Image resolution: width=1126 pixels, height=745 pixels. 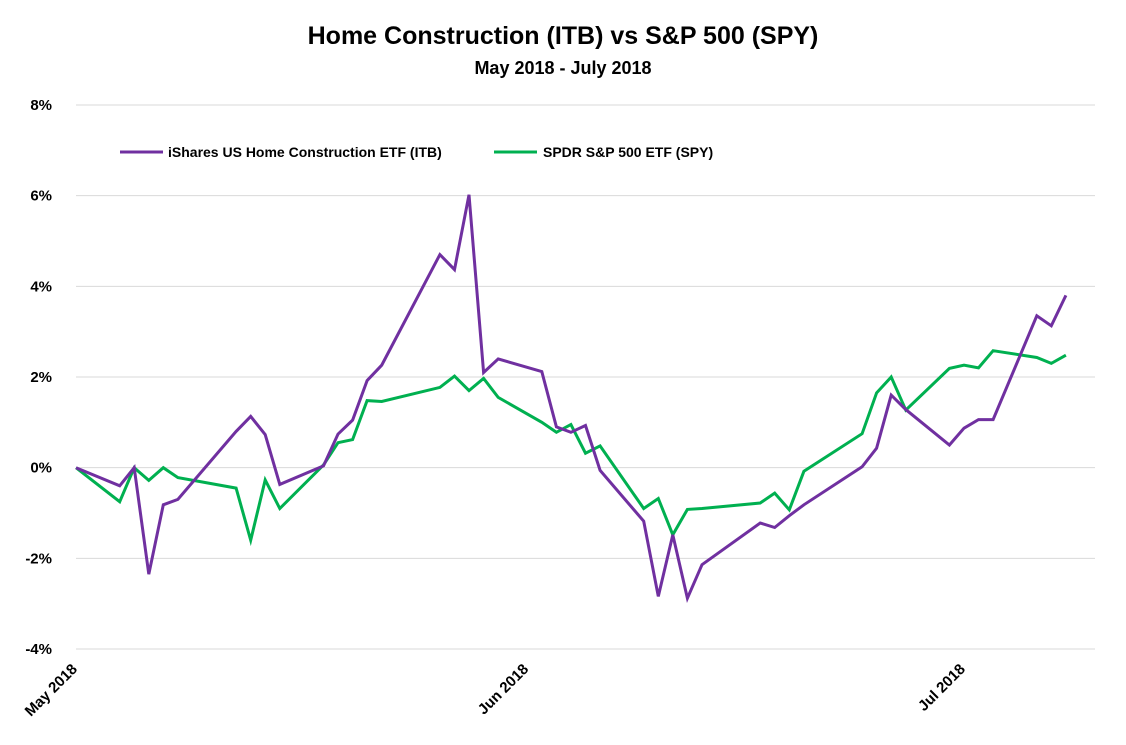 What do you see at coordinates (38, 558) in the screenshot?
I see `y-tick-label: -2%` at bounding box center [38, 558].